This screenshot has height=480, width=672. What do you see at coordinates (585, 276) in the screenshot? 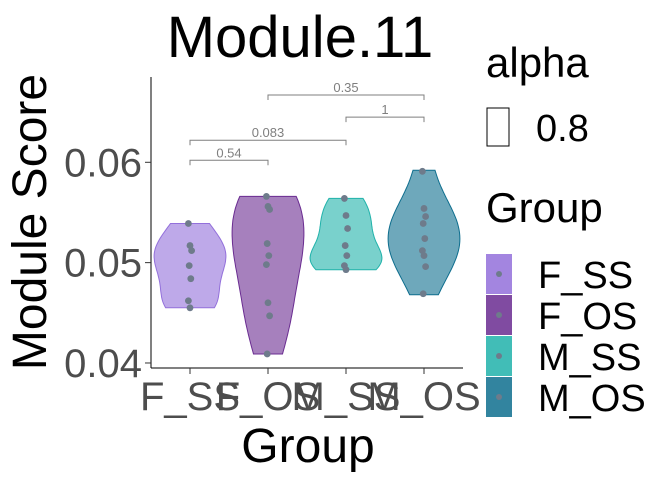
I see `legend-label-F_SS: F_SS` at bounding box center [585, 276].